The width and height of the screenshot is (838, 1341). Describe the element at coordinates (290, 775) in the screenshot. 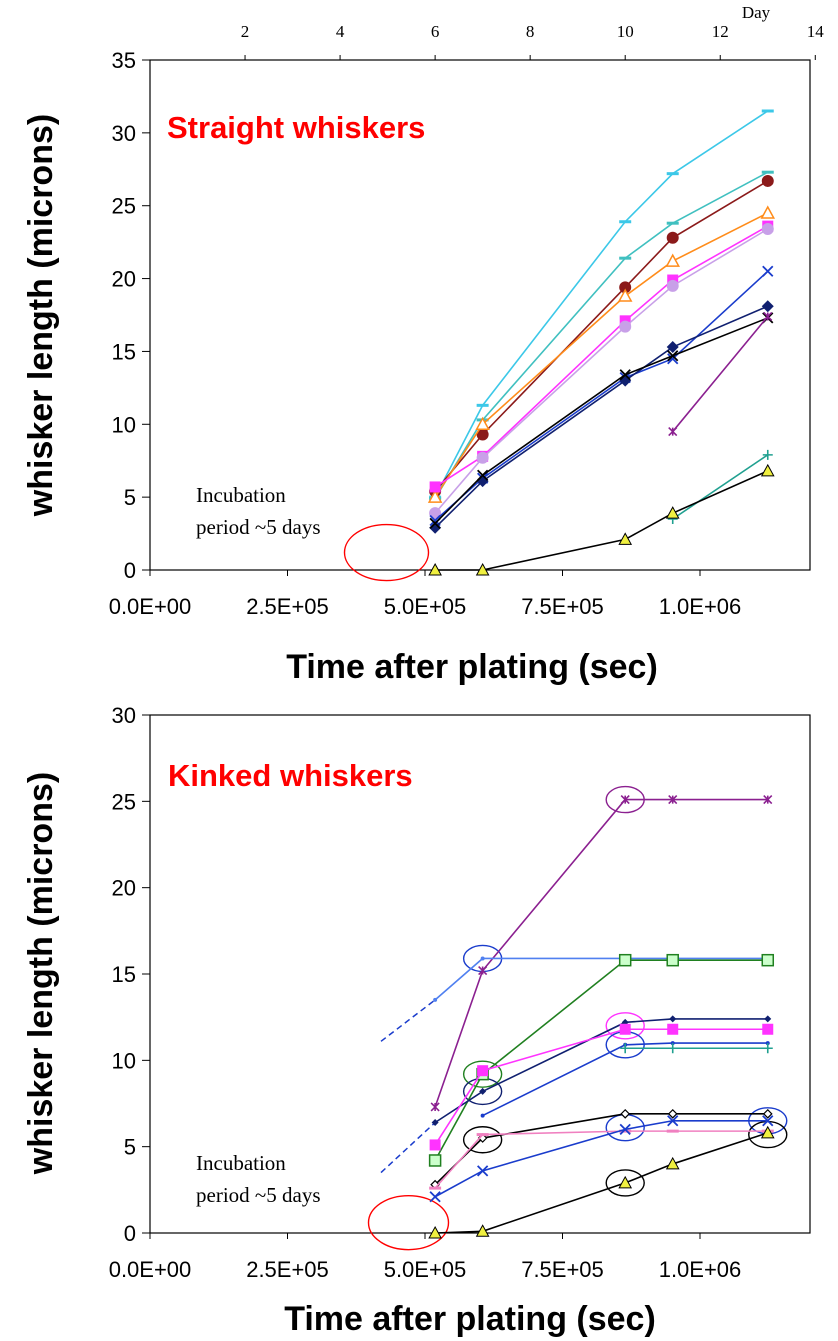

I see `panel-title: Kinked whiskers` at that location.